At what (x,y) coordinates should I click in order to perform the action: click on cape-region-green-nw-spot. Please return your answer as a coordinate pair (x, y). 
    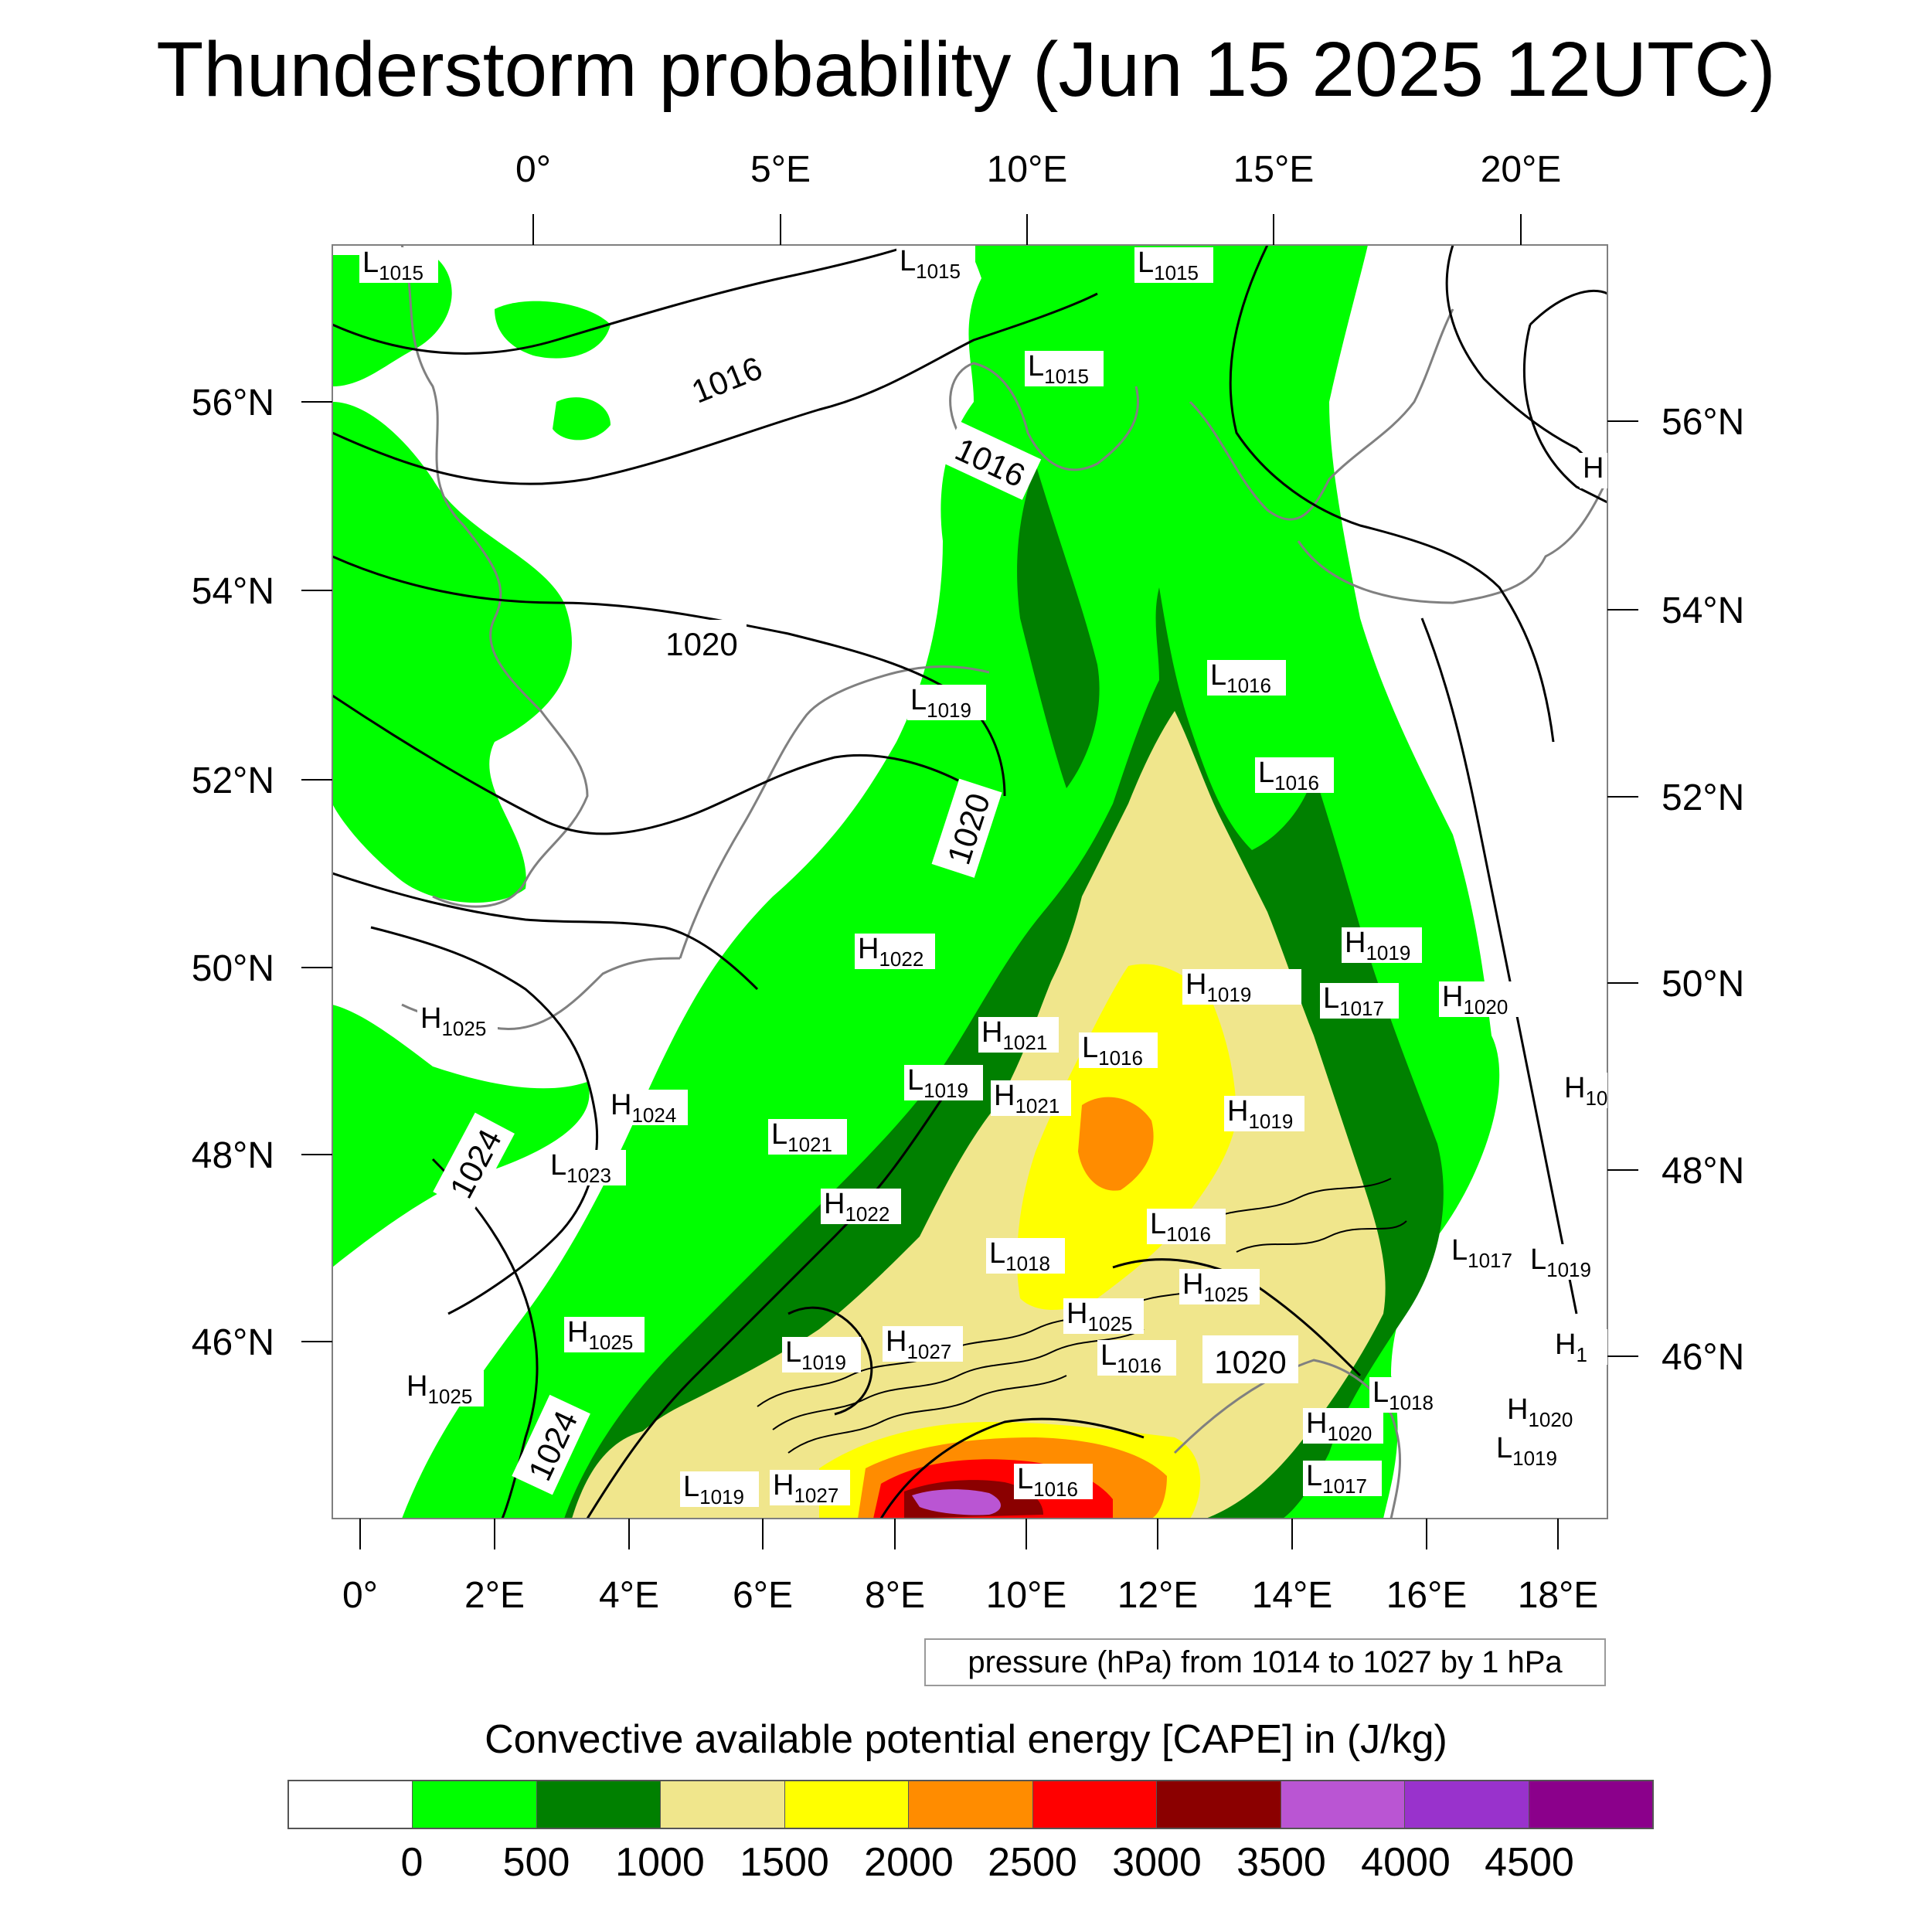
    Looking at the image, I should click on (553, 330).